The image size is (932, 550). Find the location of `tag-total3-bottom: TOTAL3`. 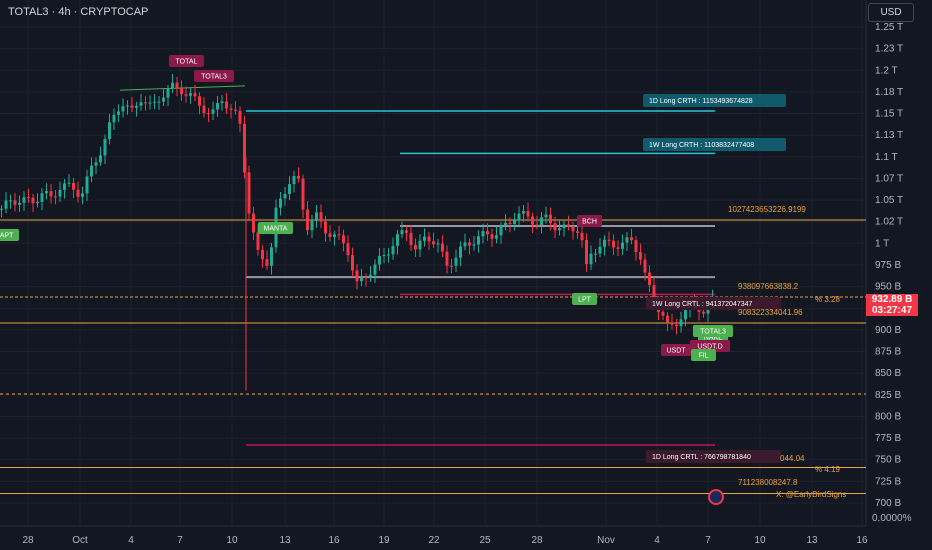

tag-total3-bottom: TOTAL3 is located at coordinates (713, 332).